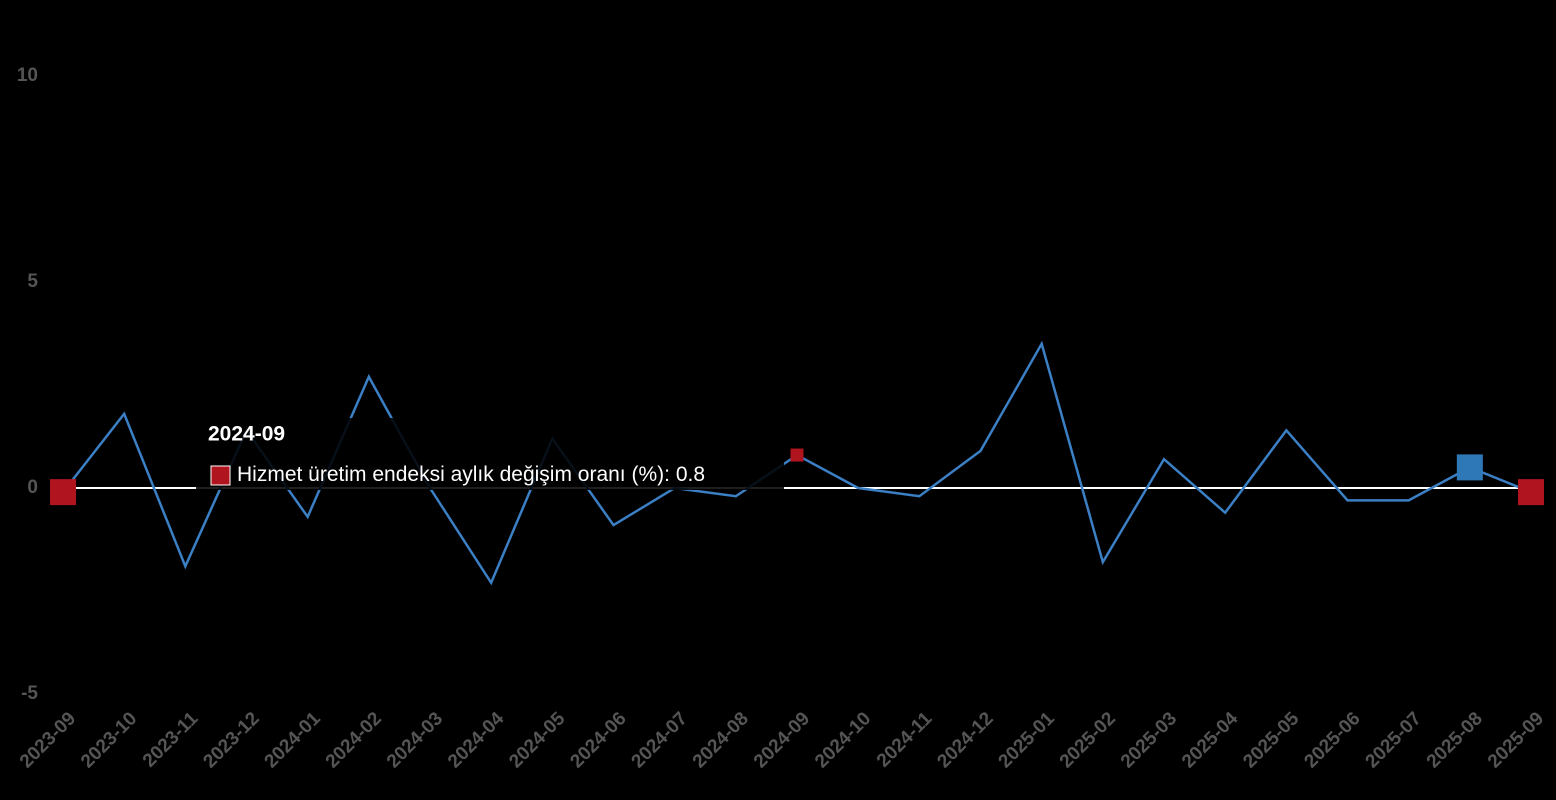  What do you see at coordinates (220, 475) in the screenshot?
I see `tooltip-swatch` at bounding box center [220, 475].